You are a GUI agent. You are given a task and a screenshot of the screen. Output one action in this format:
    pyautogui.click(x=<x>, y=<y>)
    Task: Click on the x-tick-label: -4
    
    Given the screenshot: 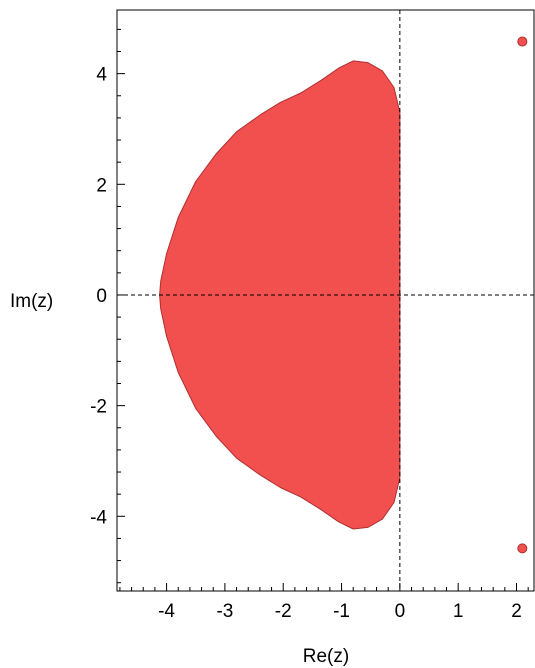 What is the action you would take?
    pyautogui.click(x=166, y=611)
    